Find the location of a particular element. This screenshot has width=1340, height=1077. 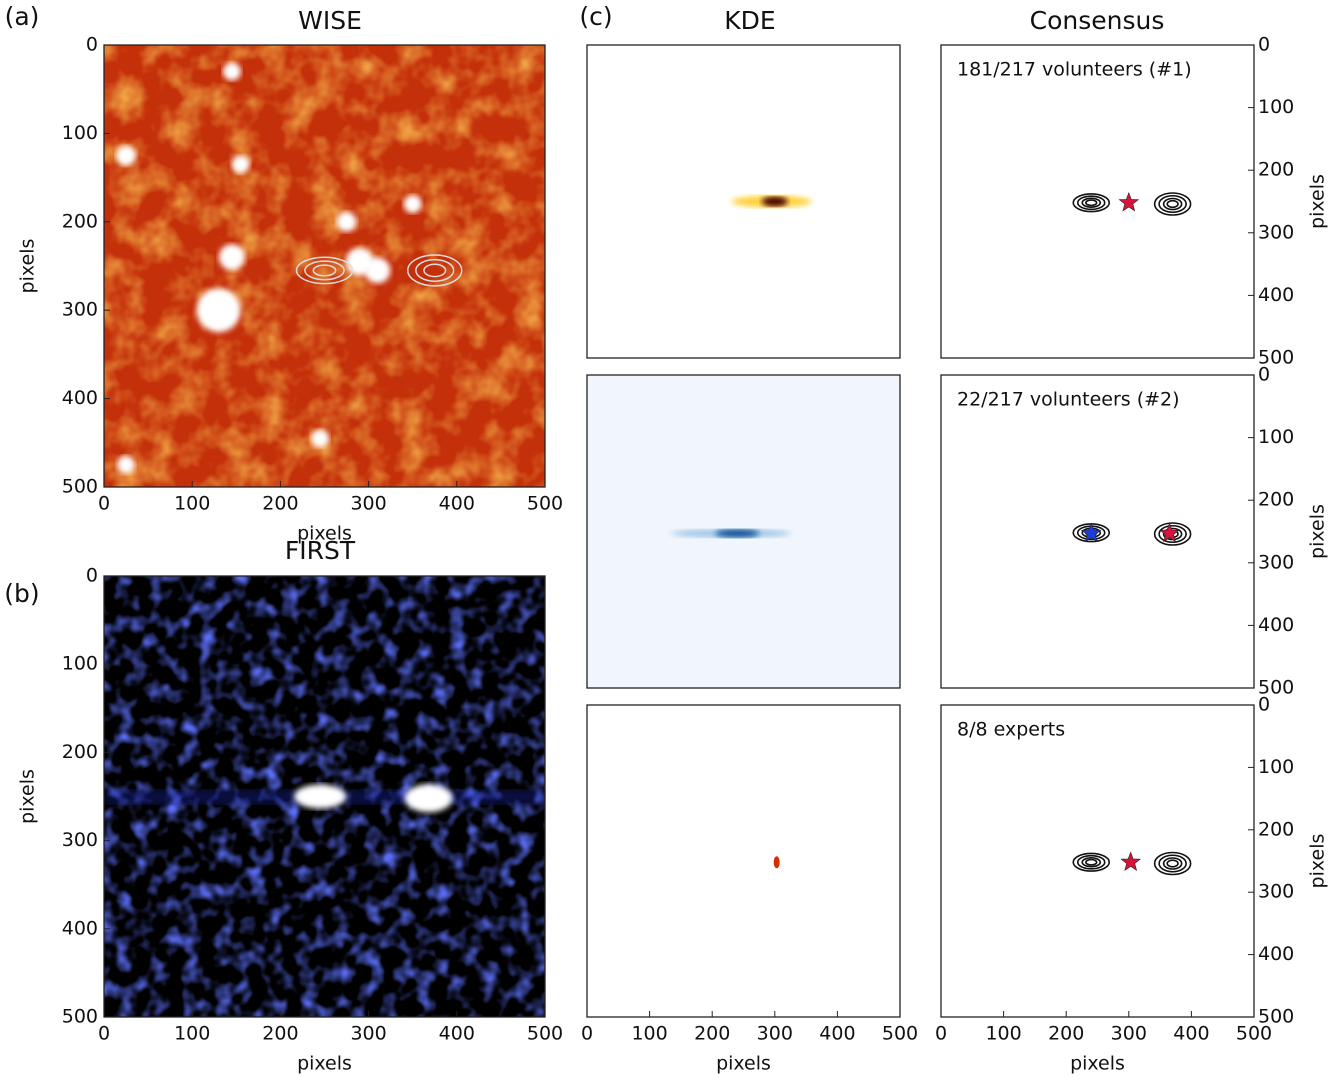

kde-peak is located at coordinates (776, 862).